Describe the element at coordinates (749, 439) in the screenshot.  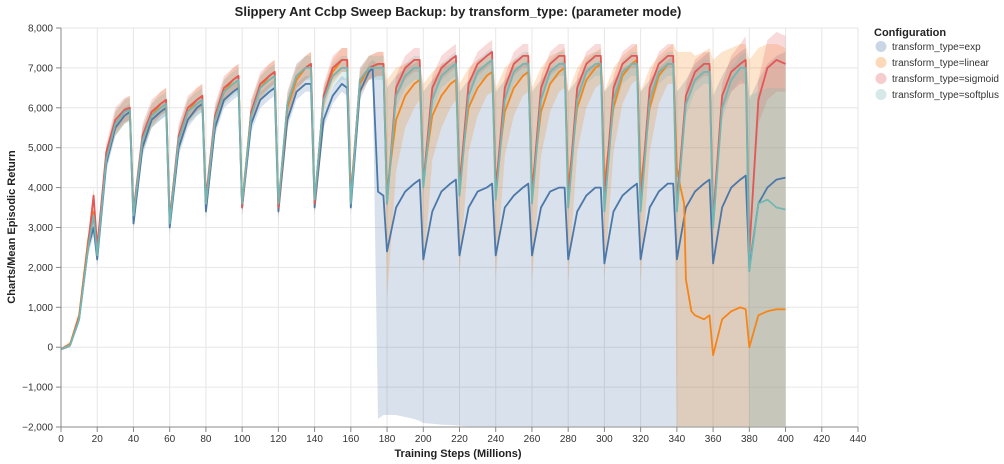
I see `x-tick-label: 380` at that location.